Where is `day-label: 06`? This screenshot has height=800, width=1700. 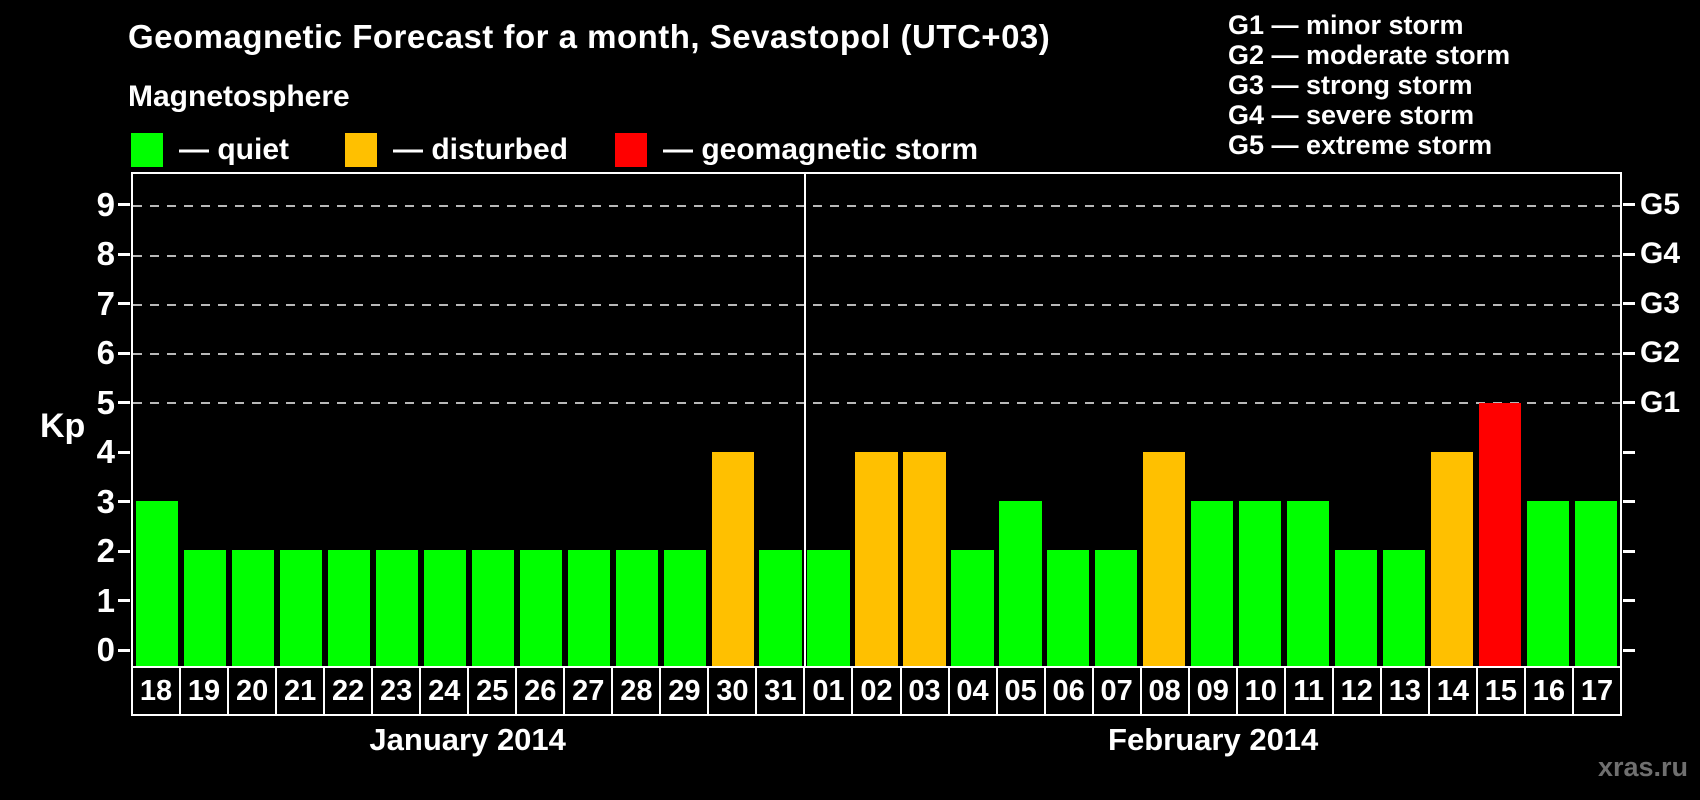
day-label: 06 is located at coordinates (1067, 691).